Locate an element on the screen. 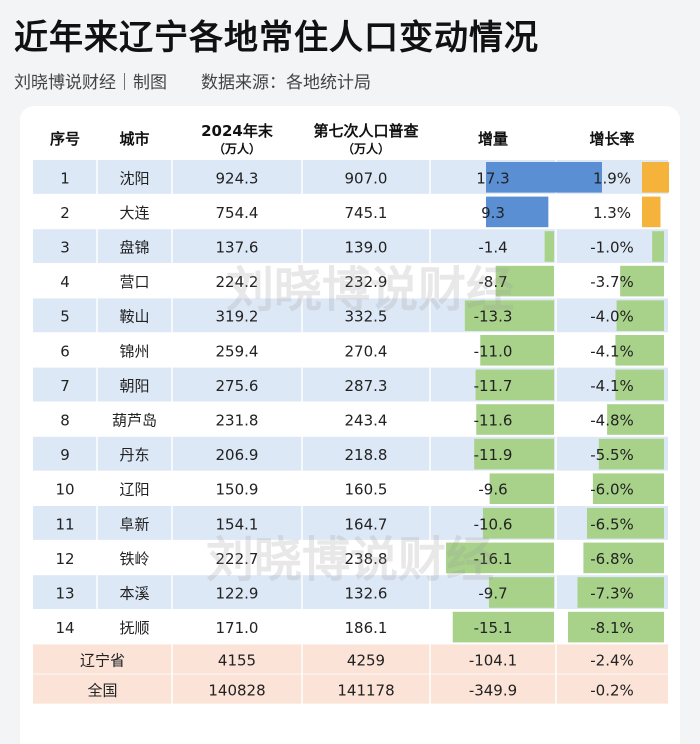  cell-change: -9.7 is located at coordinates (492, 594).